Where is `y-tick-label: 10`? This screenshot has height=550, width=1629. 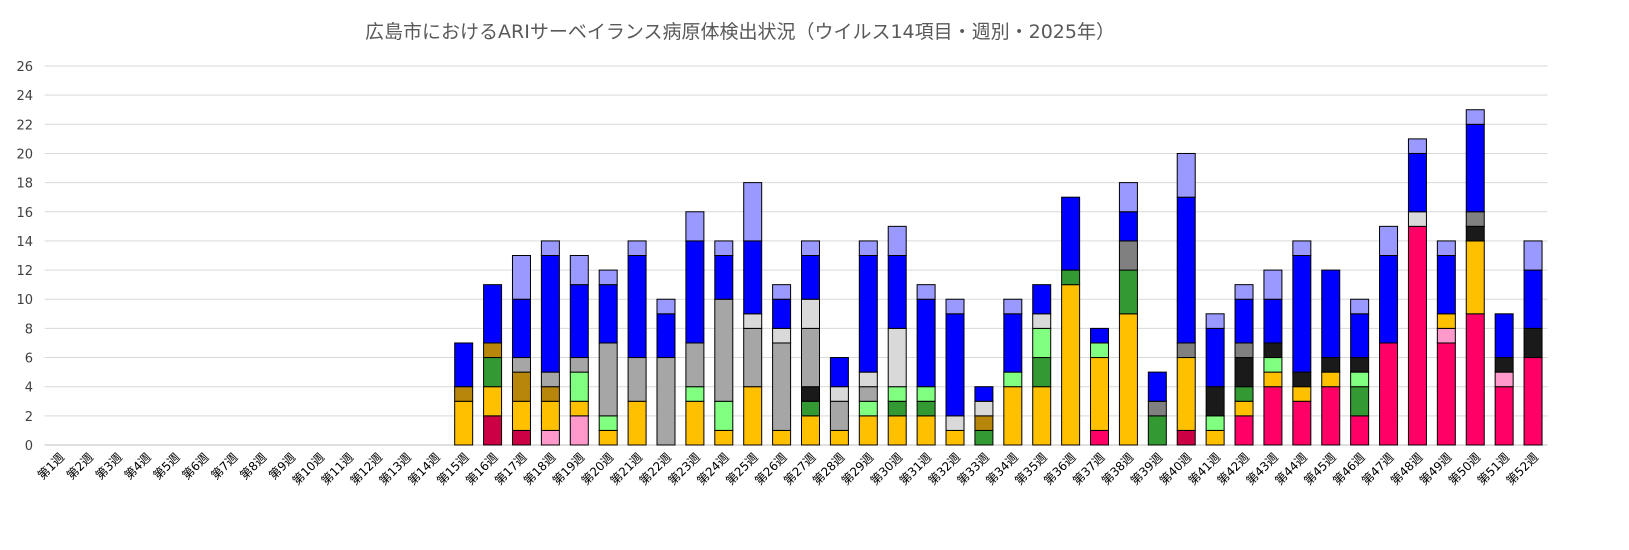
y-tick-label: 10 is located at coordinates (24, 300).